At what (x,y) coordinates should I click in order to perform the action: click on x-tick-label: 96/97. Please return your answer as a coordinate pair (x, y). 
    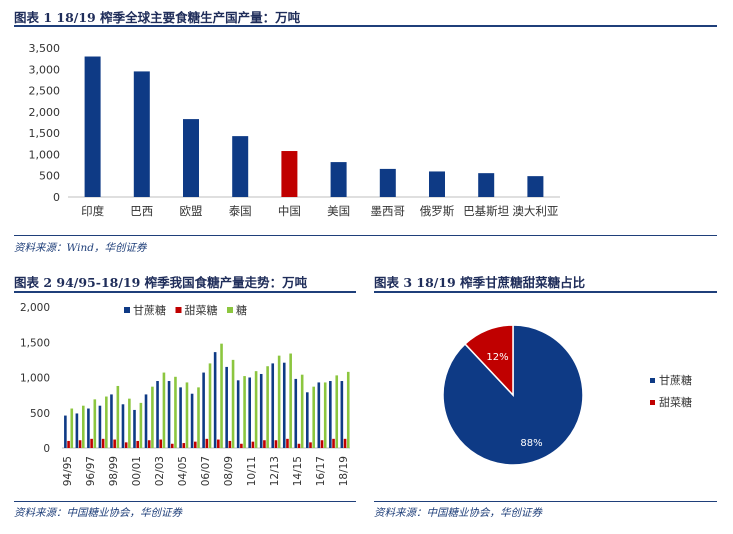
    Looking at the image, I should click on (91, 471).